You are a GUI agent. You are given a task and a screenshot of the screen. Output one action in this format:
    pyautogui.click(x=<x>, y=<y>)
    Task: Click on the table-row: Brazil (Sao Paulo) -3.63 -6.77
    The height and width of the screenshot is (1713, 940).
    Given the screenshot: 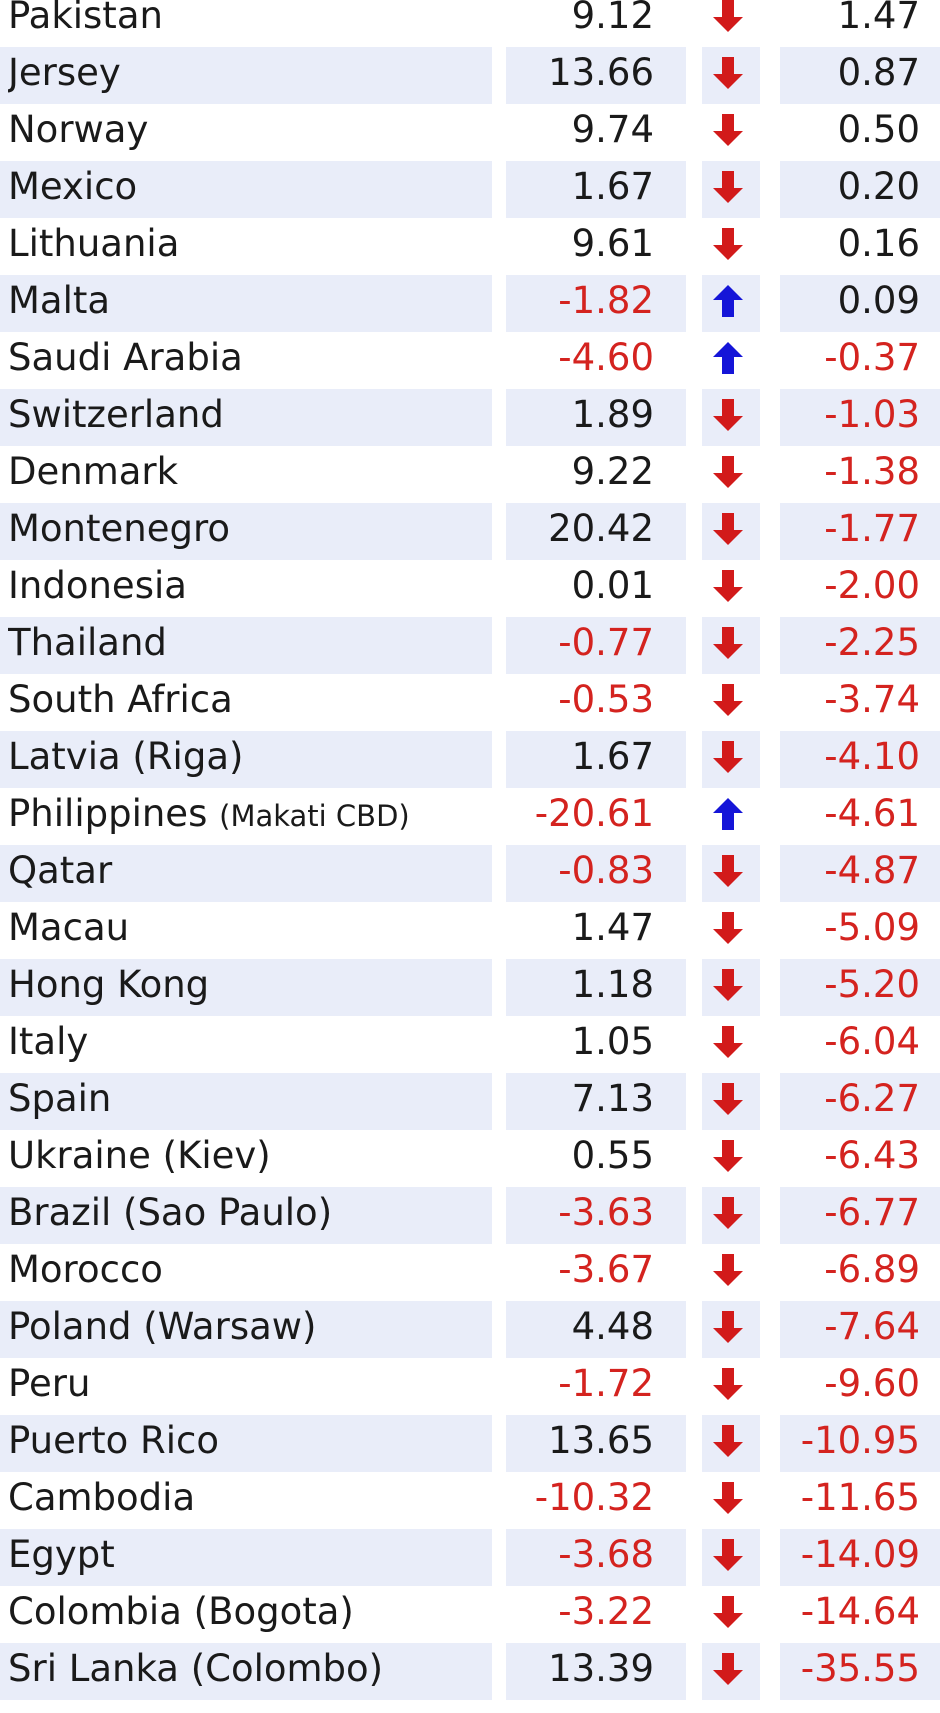 What is the action you would take?
    pyautogui.click(x=470, y=1215)
    